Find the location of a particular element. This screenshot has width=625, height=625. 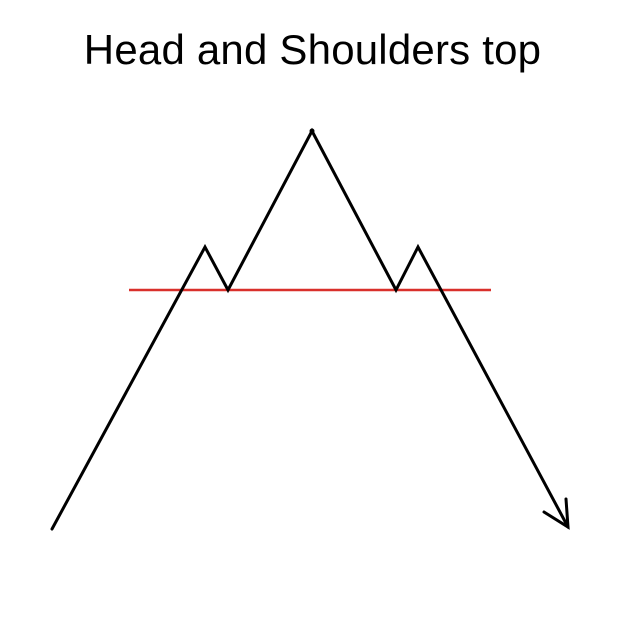

page-title: Head and Shoulders top is located at coordinates (312, 49).